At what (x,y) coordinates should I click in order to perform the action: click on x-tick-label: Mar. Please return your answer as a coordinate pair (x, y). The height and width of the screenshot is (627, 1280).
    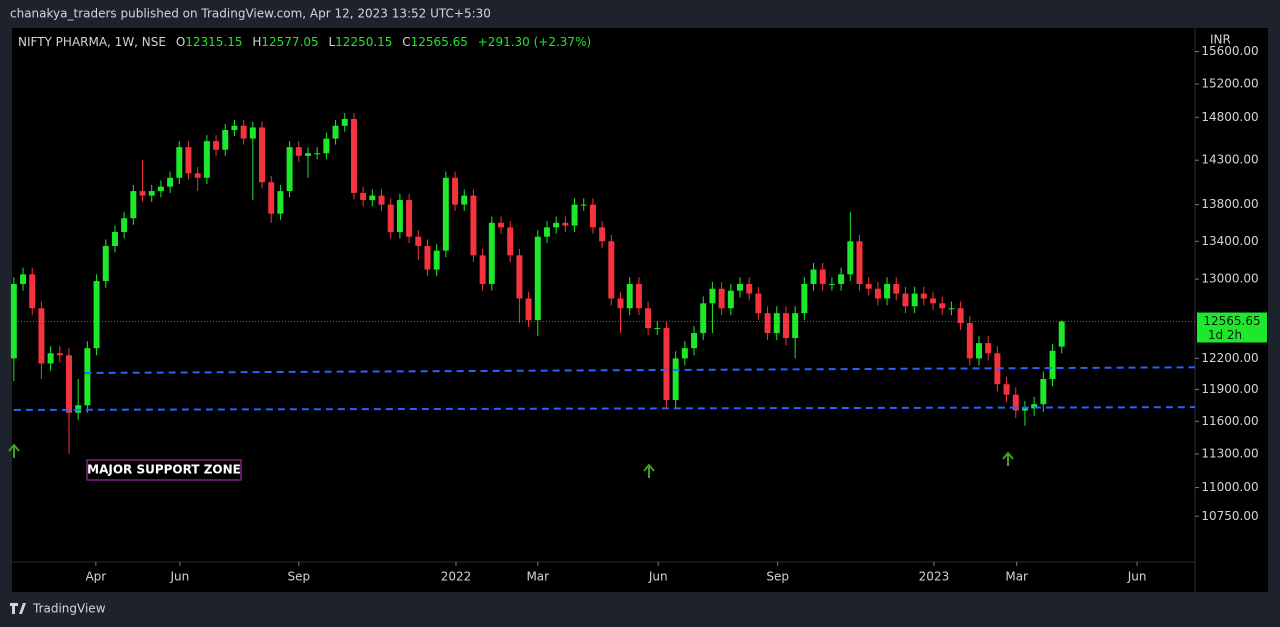
    Looking at the image, I should click on (537, 577).